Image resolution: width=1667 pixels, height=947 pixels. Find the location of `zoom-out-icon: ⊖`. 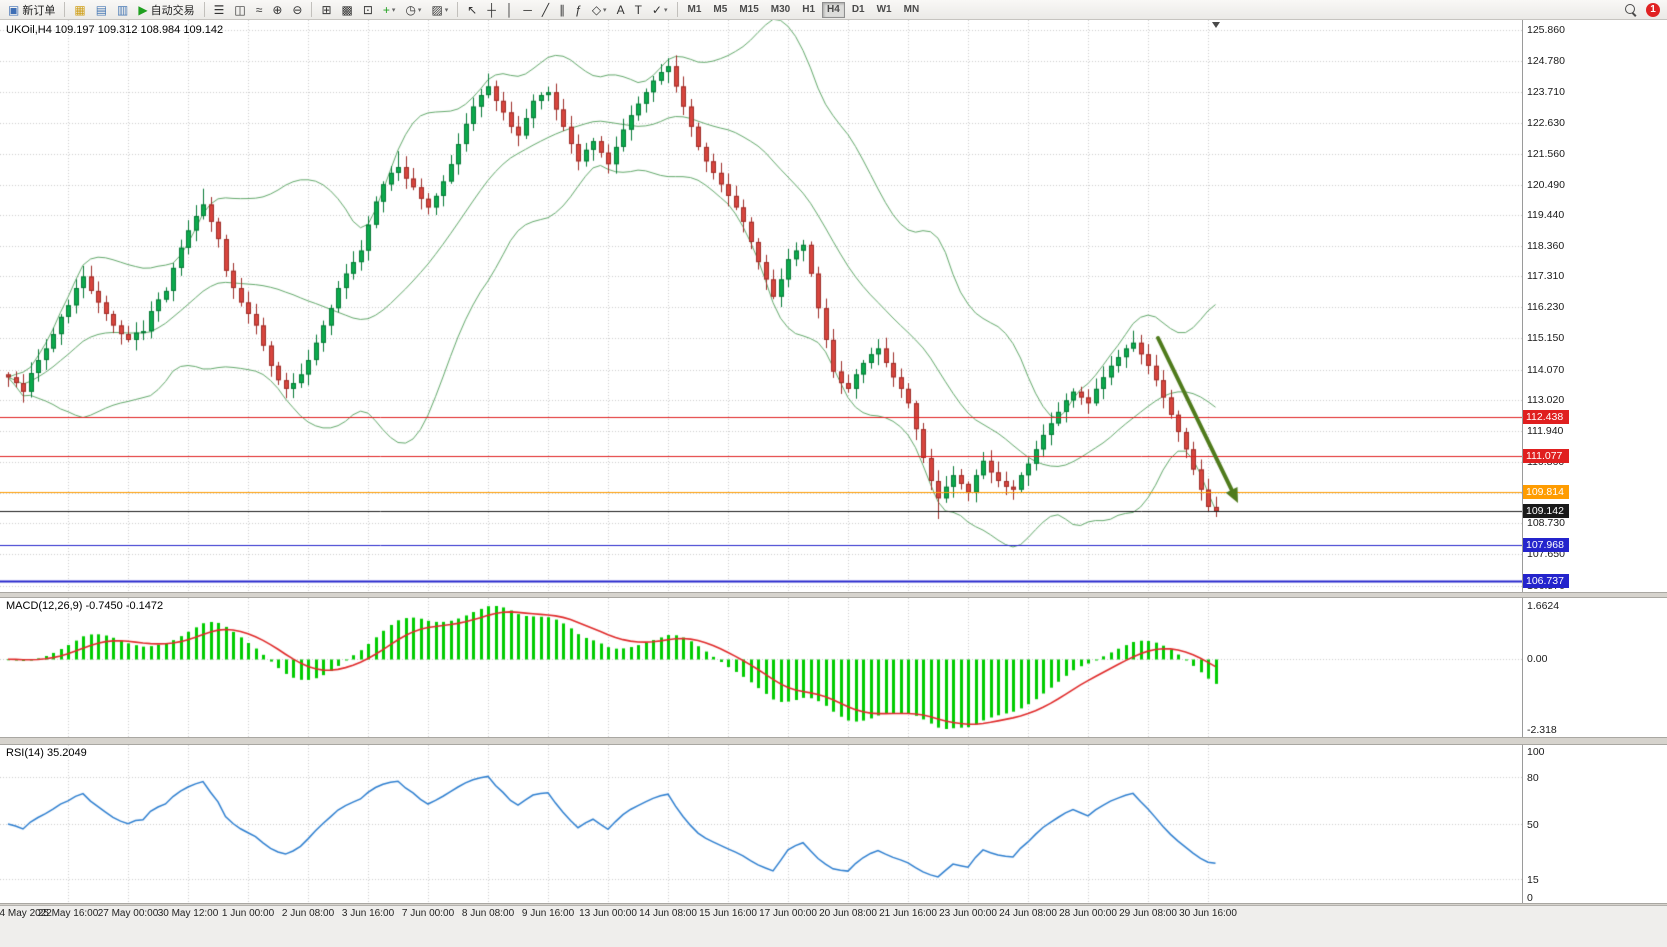

zoom-out-icon: ⊖ is located at coordinates (297, 9).